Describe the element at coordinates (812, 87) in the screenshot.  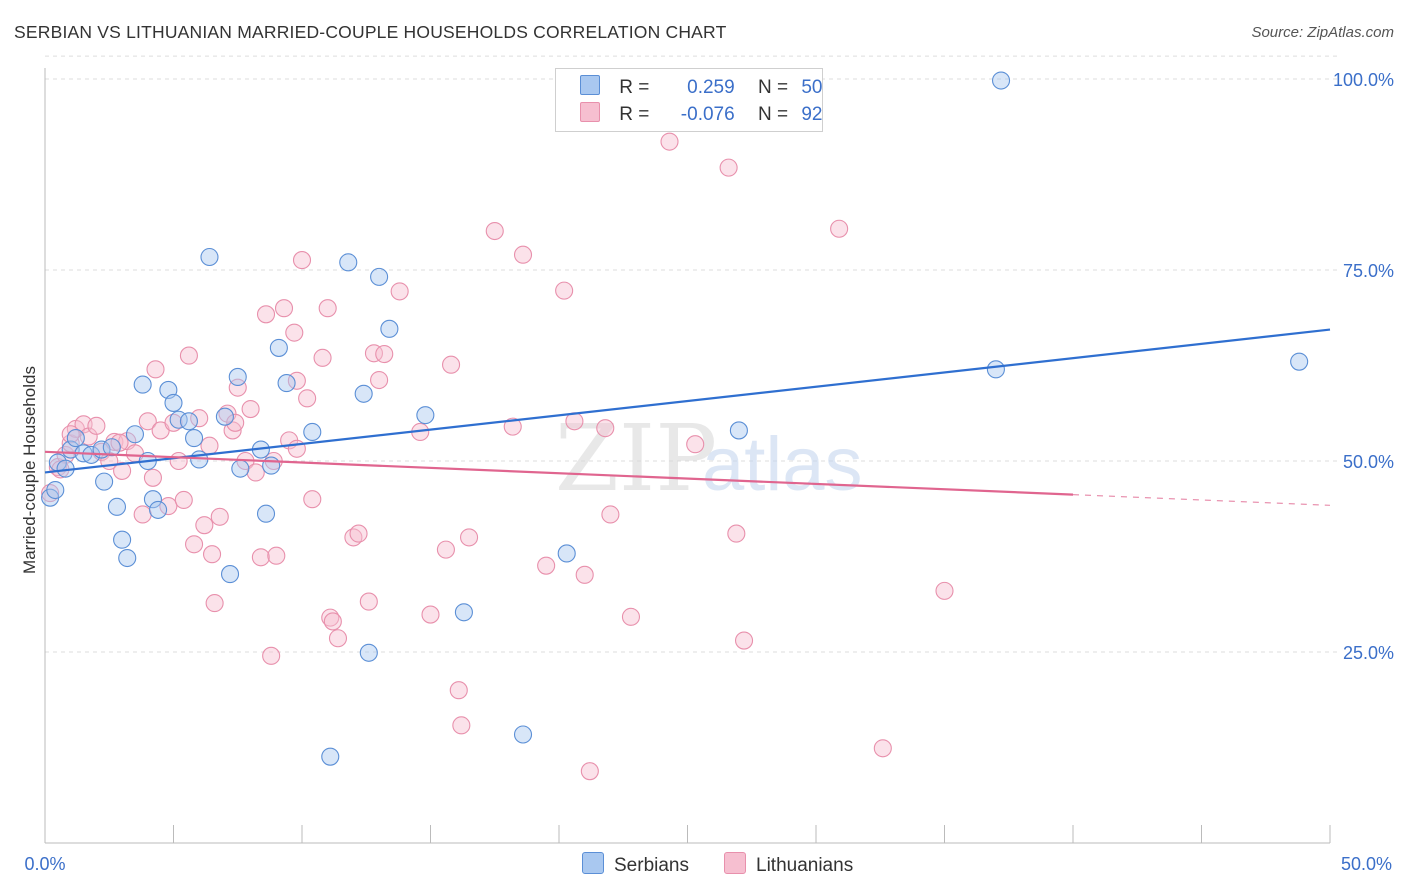
I see `legend-n-value: 50` at that location.